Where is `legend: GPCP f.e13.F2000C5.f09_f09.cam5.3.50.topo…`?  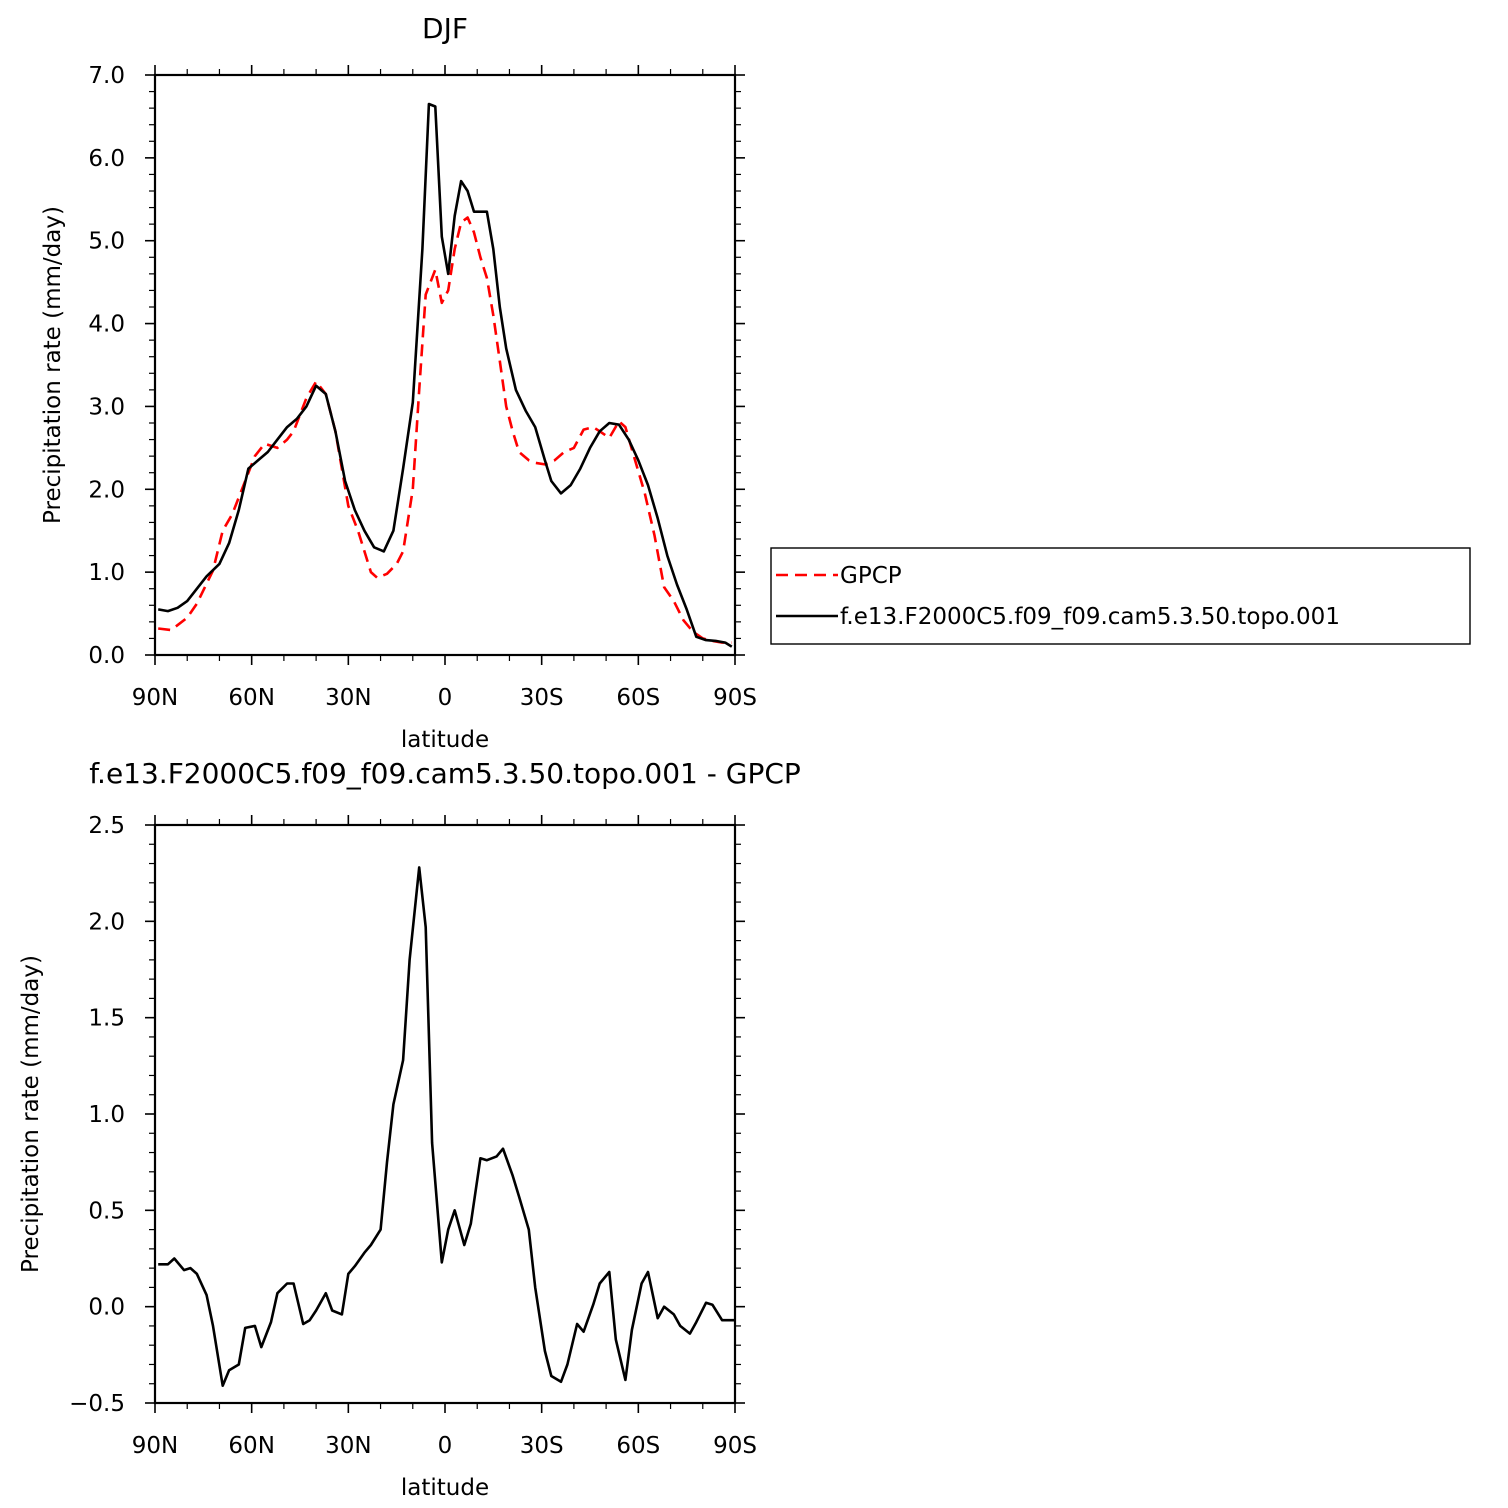
legend: GPCP f.e13.F2000C5.f09_f09.cam5.3.50.topo… is located at coordinates (1120, 596).